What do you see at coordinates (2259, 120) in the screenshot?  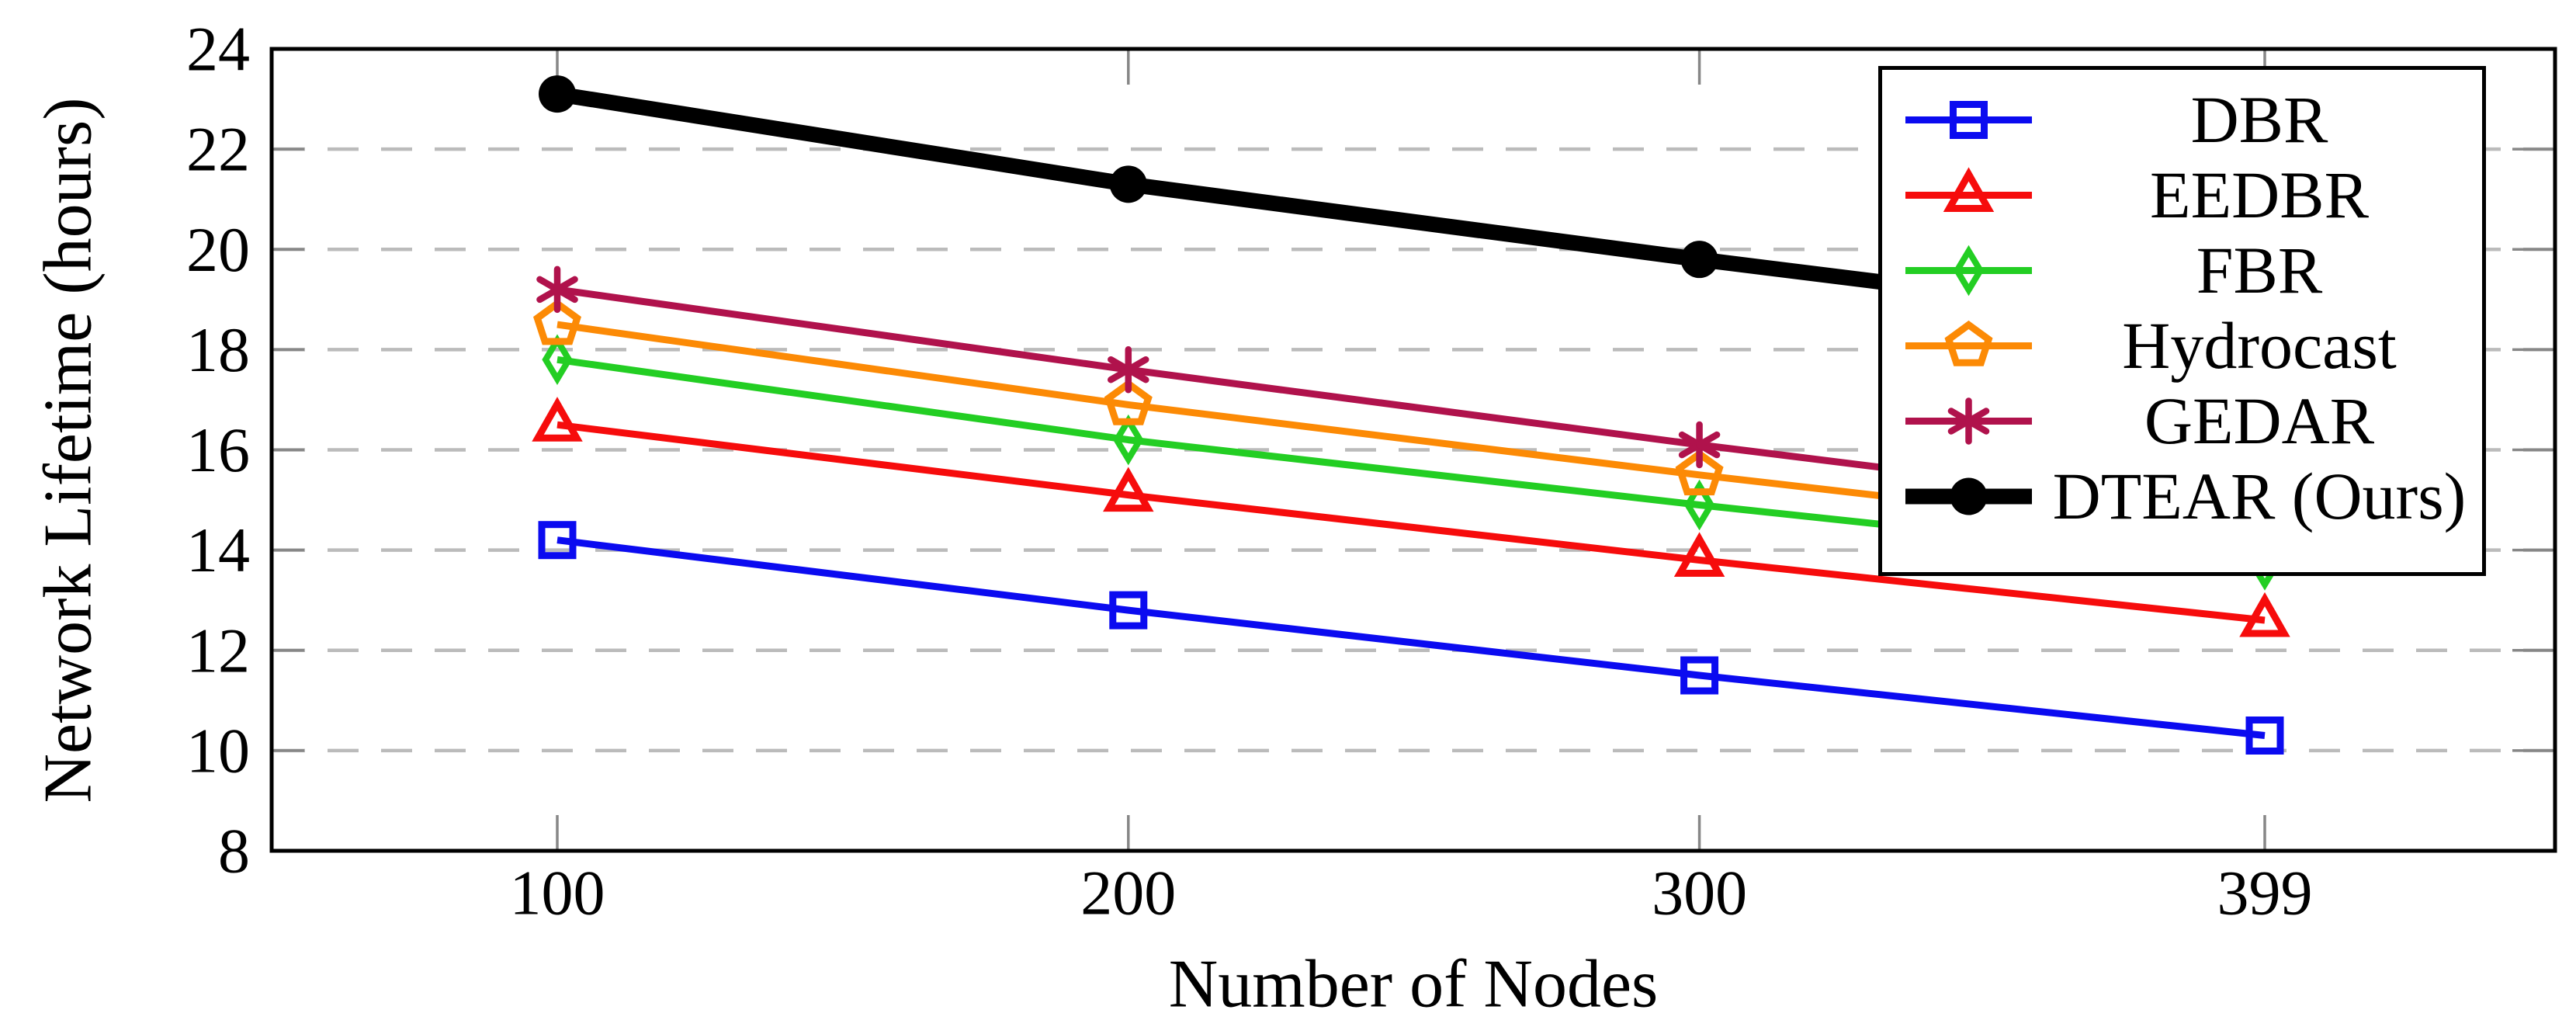 I see `legend-label: DBR` at bounding box center [2259, 120].